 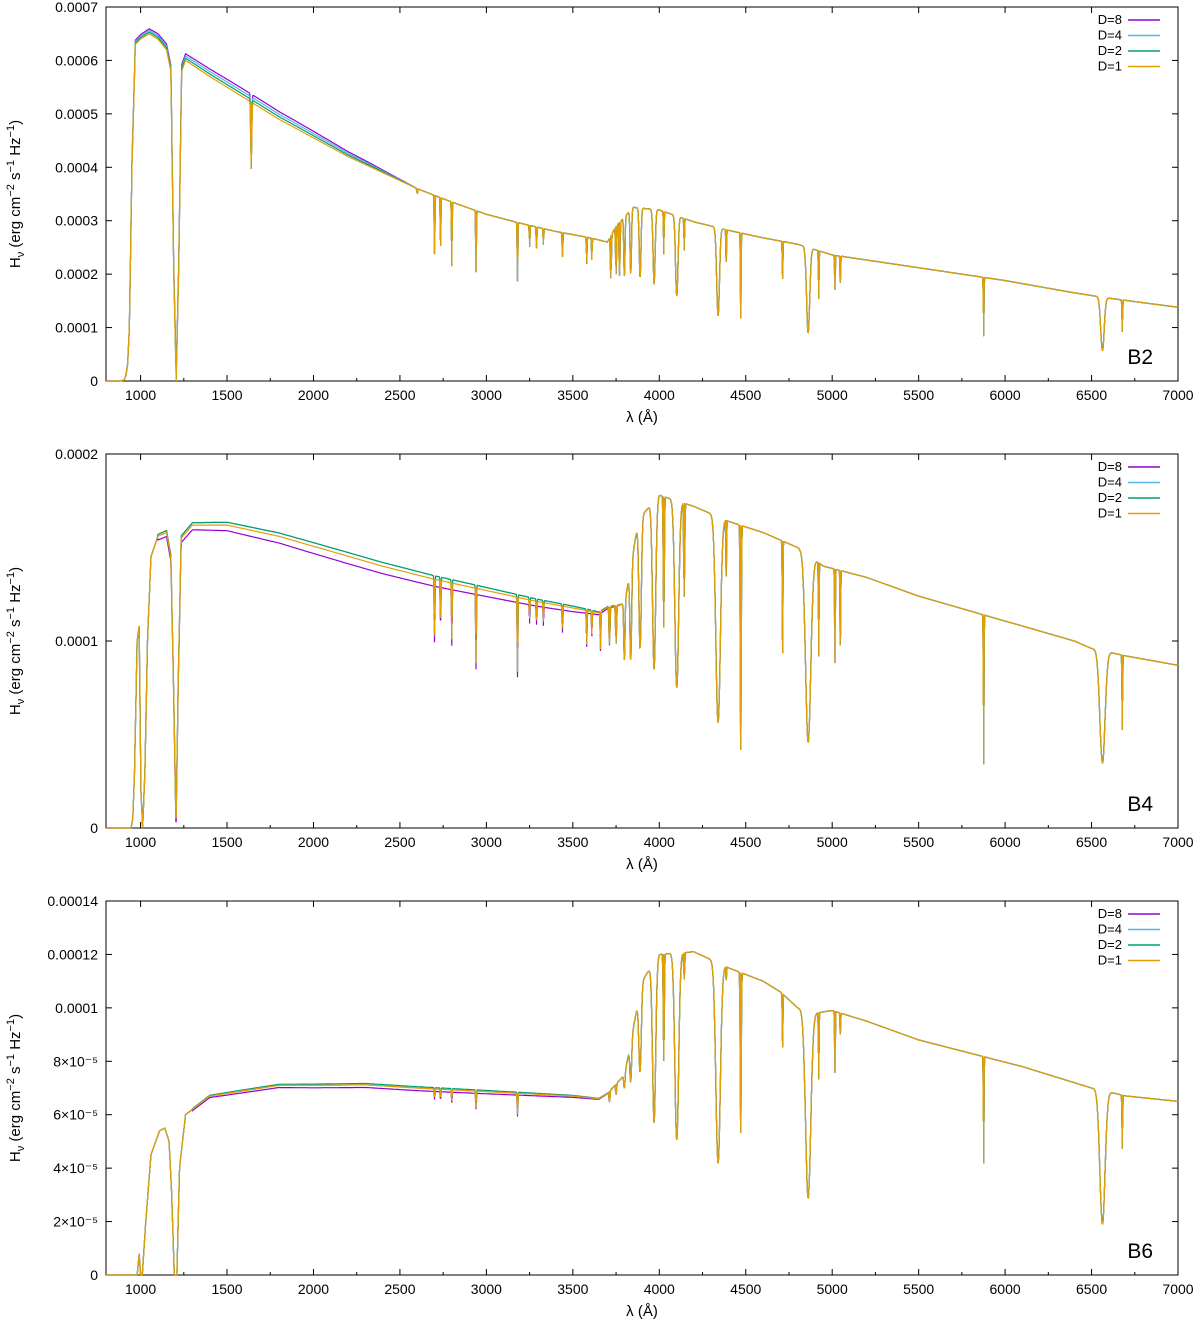 I want to click on y-tick-label: 0.0005, so click(x=76, y=114).